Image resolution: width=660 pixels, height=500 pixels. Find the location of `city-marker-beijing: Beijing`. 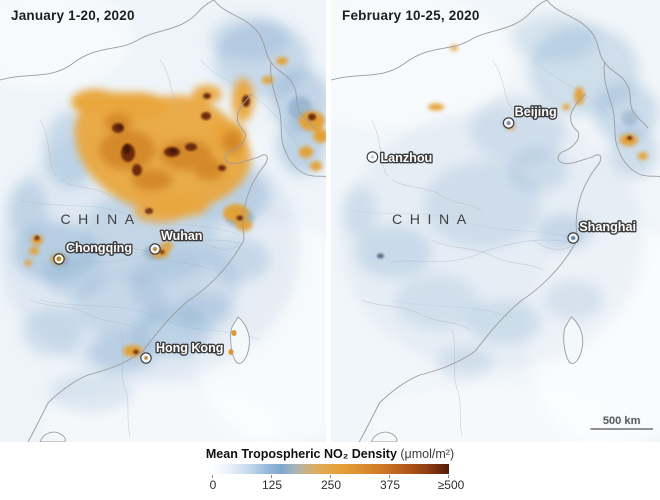

city-marker-beijing: Beijing is located at coordinates (530, 116).